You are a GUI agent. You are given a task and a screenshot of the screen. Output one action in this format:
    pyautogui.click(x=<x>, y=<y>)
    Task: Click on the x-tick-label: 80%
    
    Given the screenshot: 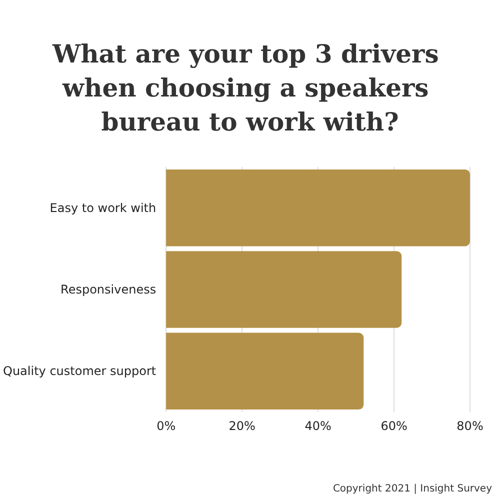 What is the action you would take?
    pyautogui.click(x=470, y=426)
    